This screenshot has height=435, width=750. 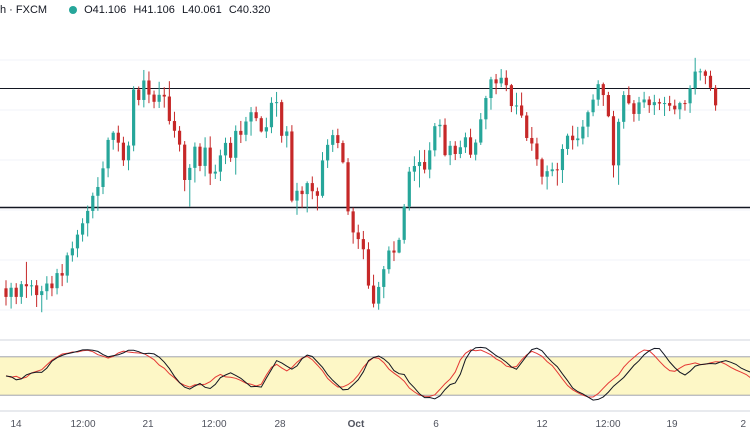 I want to click on market-status-icon, so click(x=73, y=10).